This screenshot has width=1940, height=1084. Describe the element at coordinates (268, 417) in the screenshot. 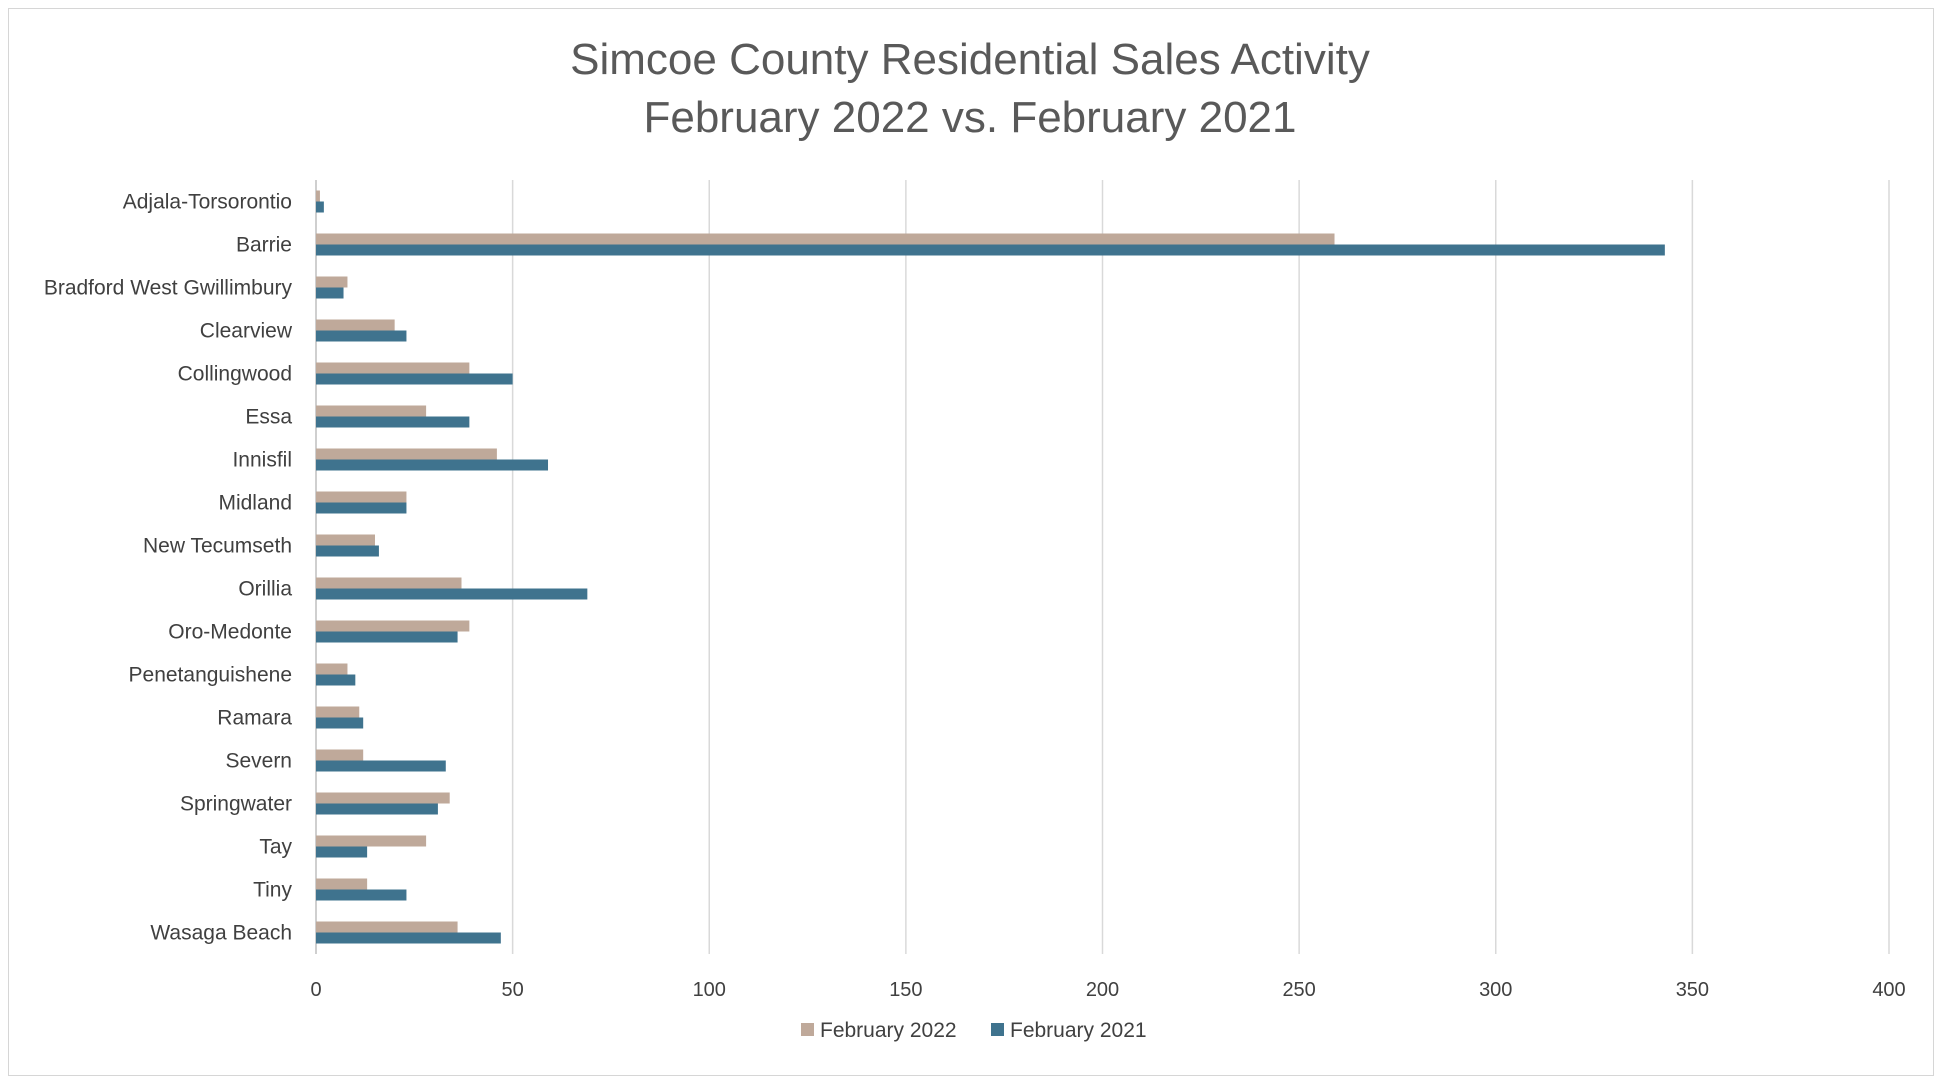

I see `category-label: Essa` at that location.